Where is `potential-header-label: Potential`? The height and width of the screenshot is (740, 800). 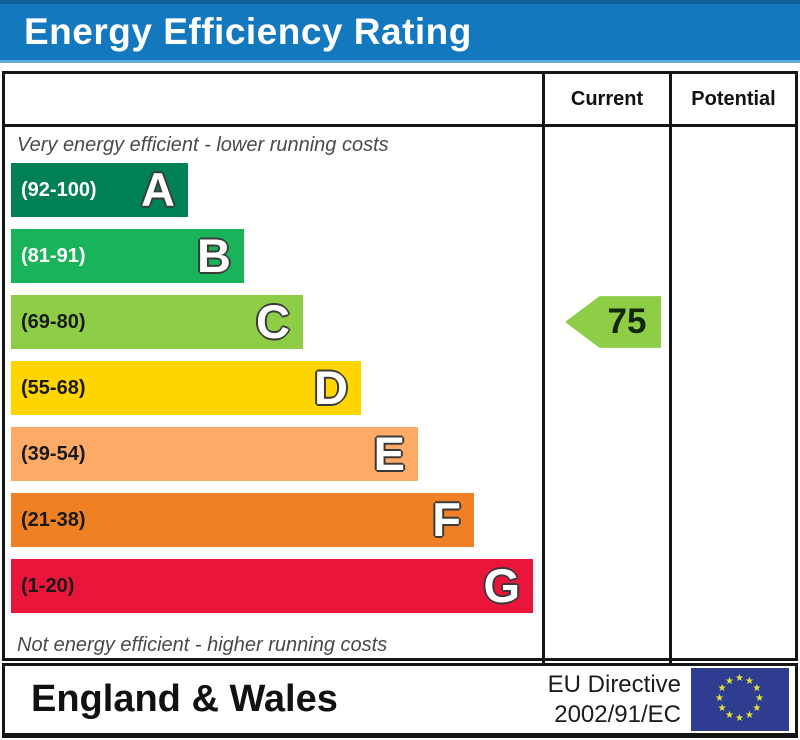
potential-header-label: Potential is located at coordinates (733, 98).